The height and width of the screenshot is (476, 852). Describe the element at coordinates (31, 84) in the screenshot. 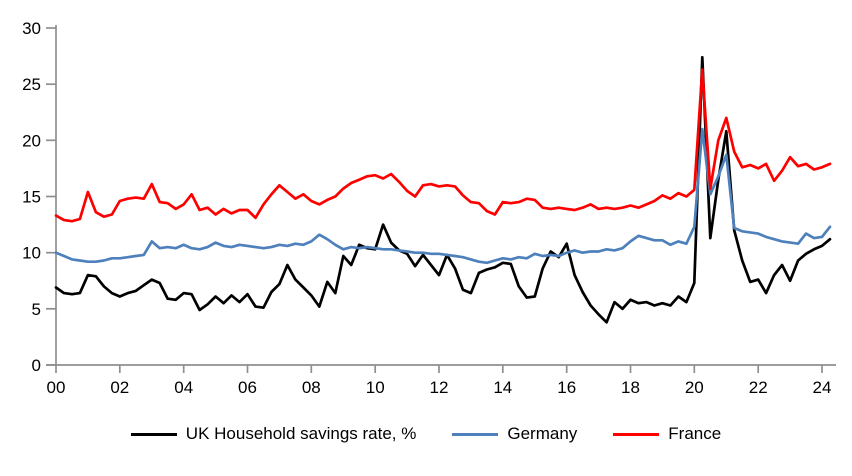

I see `y-tick-label-25: 25` at that location.